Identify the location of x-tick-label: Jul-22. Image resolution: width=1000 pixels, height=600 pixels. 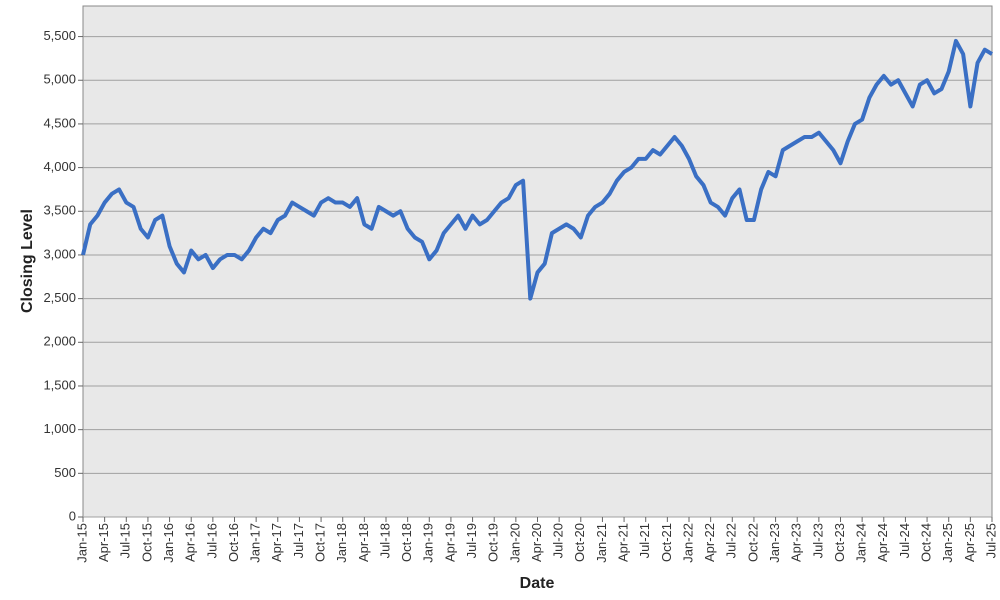
(731, 540).